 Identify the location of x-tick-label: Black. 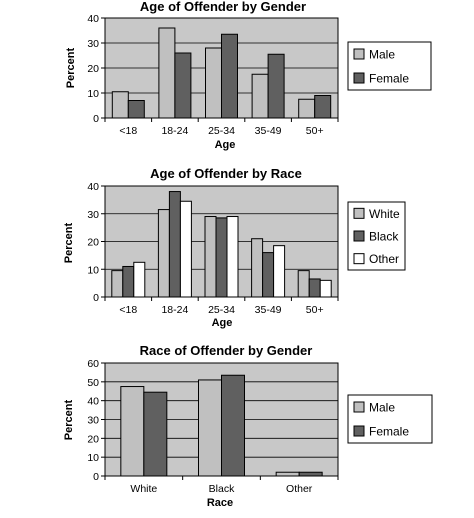
(222, 489).